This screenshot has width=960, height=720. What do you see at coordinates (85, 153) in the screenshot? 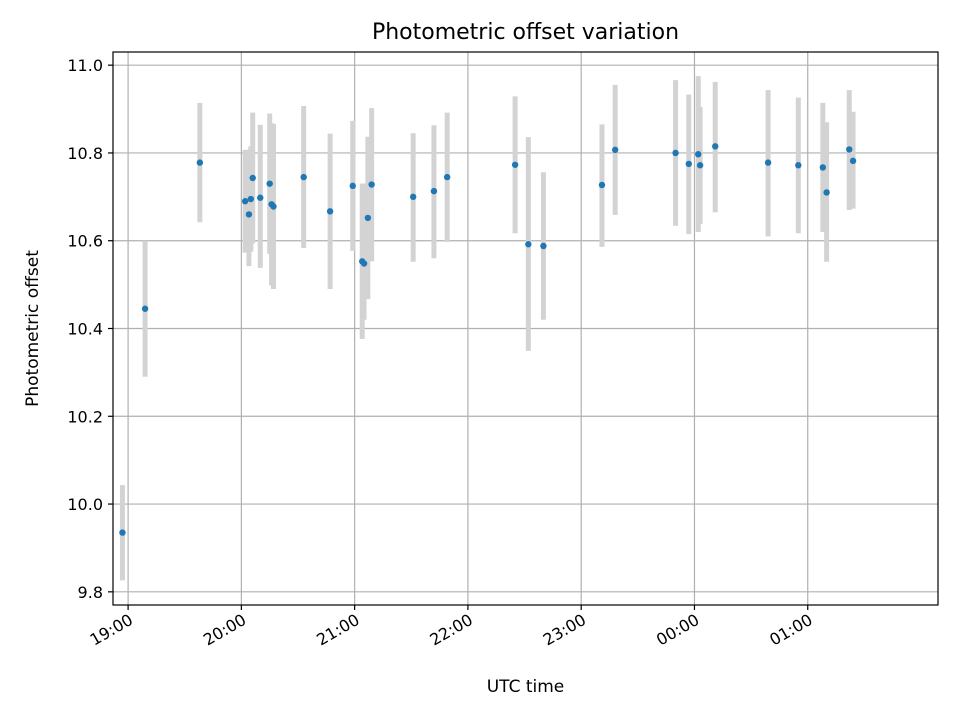
I see `y-tick-label: 10.8` at bounding box center [85, 153].